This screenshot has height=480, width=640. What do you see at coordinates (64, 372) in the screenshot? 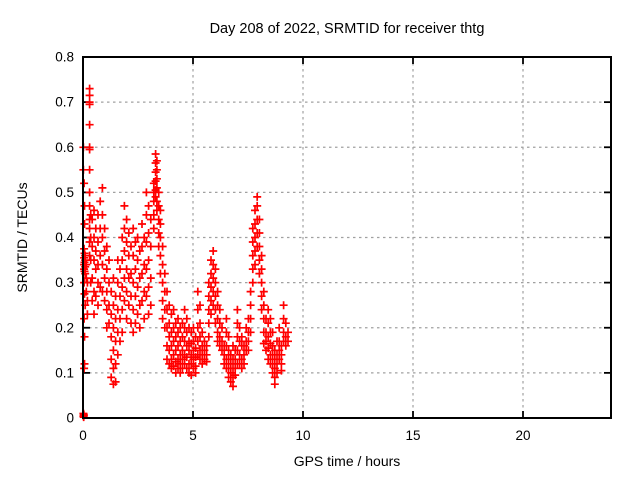
I see `y-tick-label: 0.1` at bounding box center [64, 372].